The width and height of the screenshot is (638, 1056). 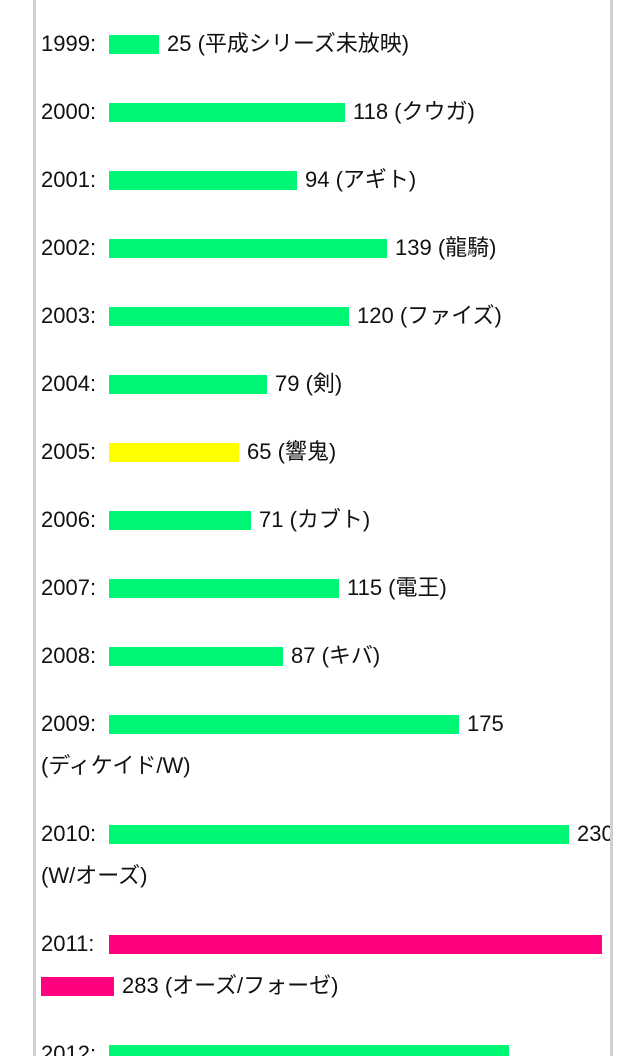 I want to click on bar-continued, so click(x=77, y=986).